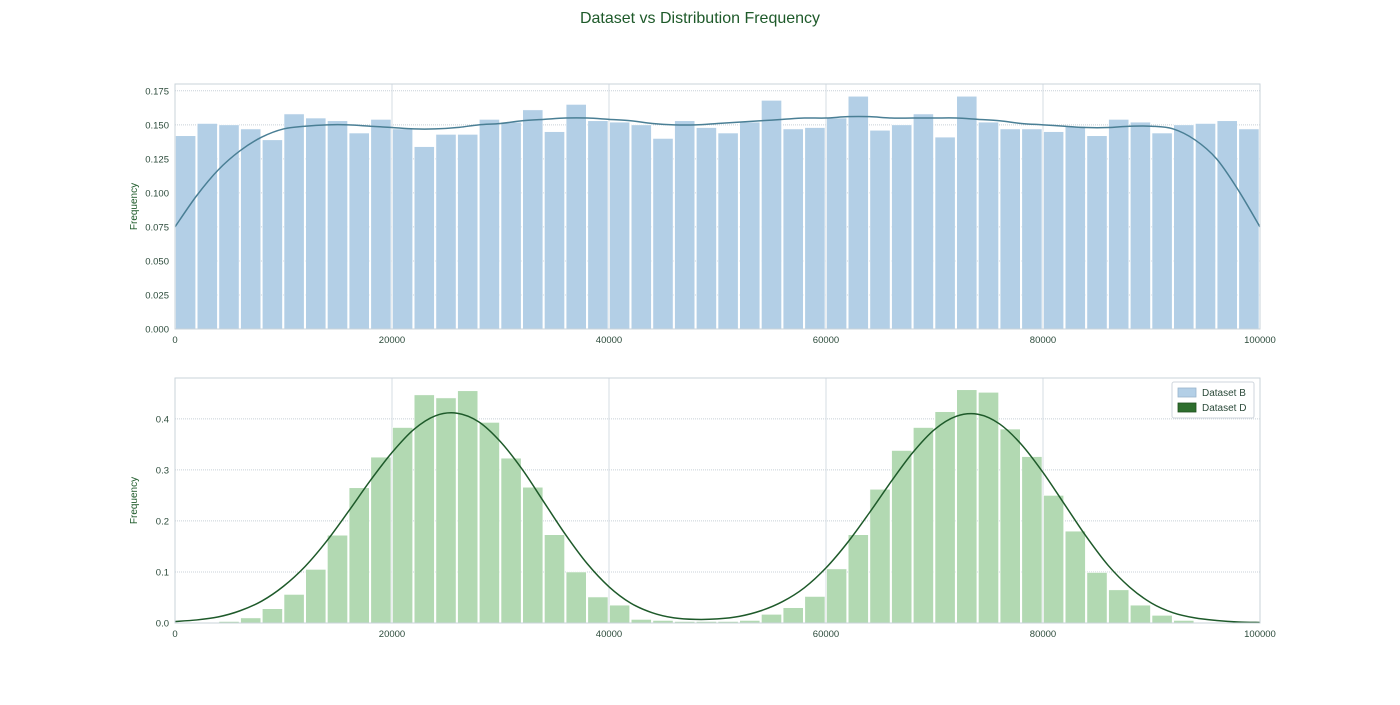  What do you see at coordinates (162, 572) in the screenshot?
I see `panel2-ytick-label: 0.1` at bounding box center [162, 572].